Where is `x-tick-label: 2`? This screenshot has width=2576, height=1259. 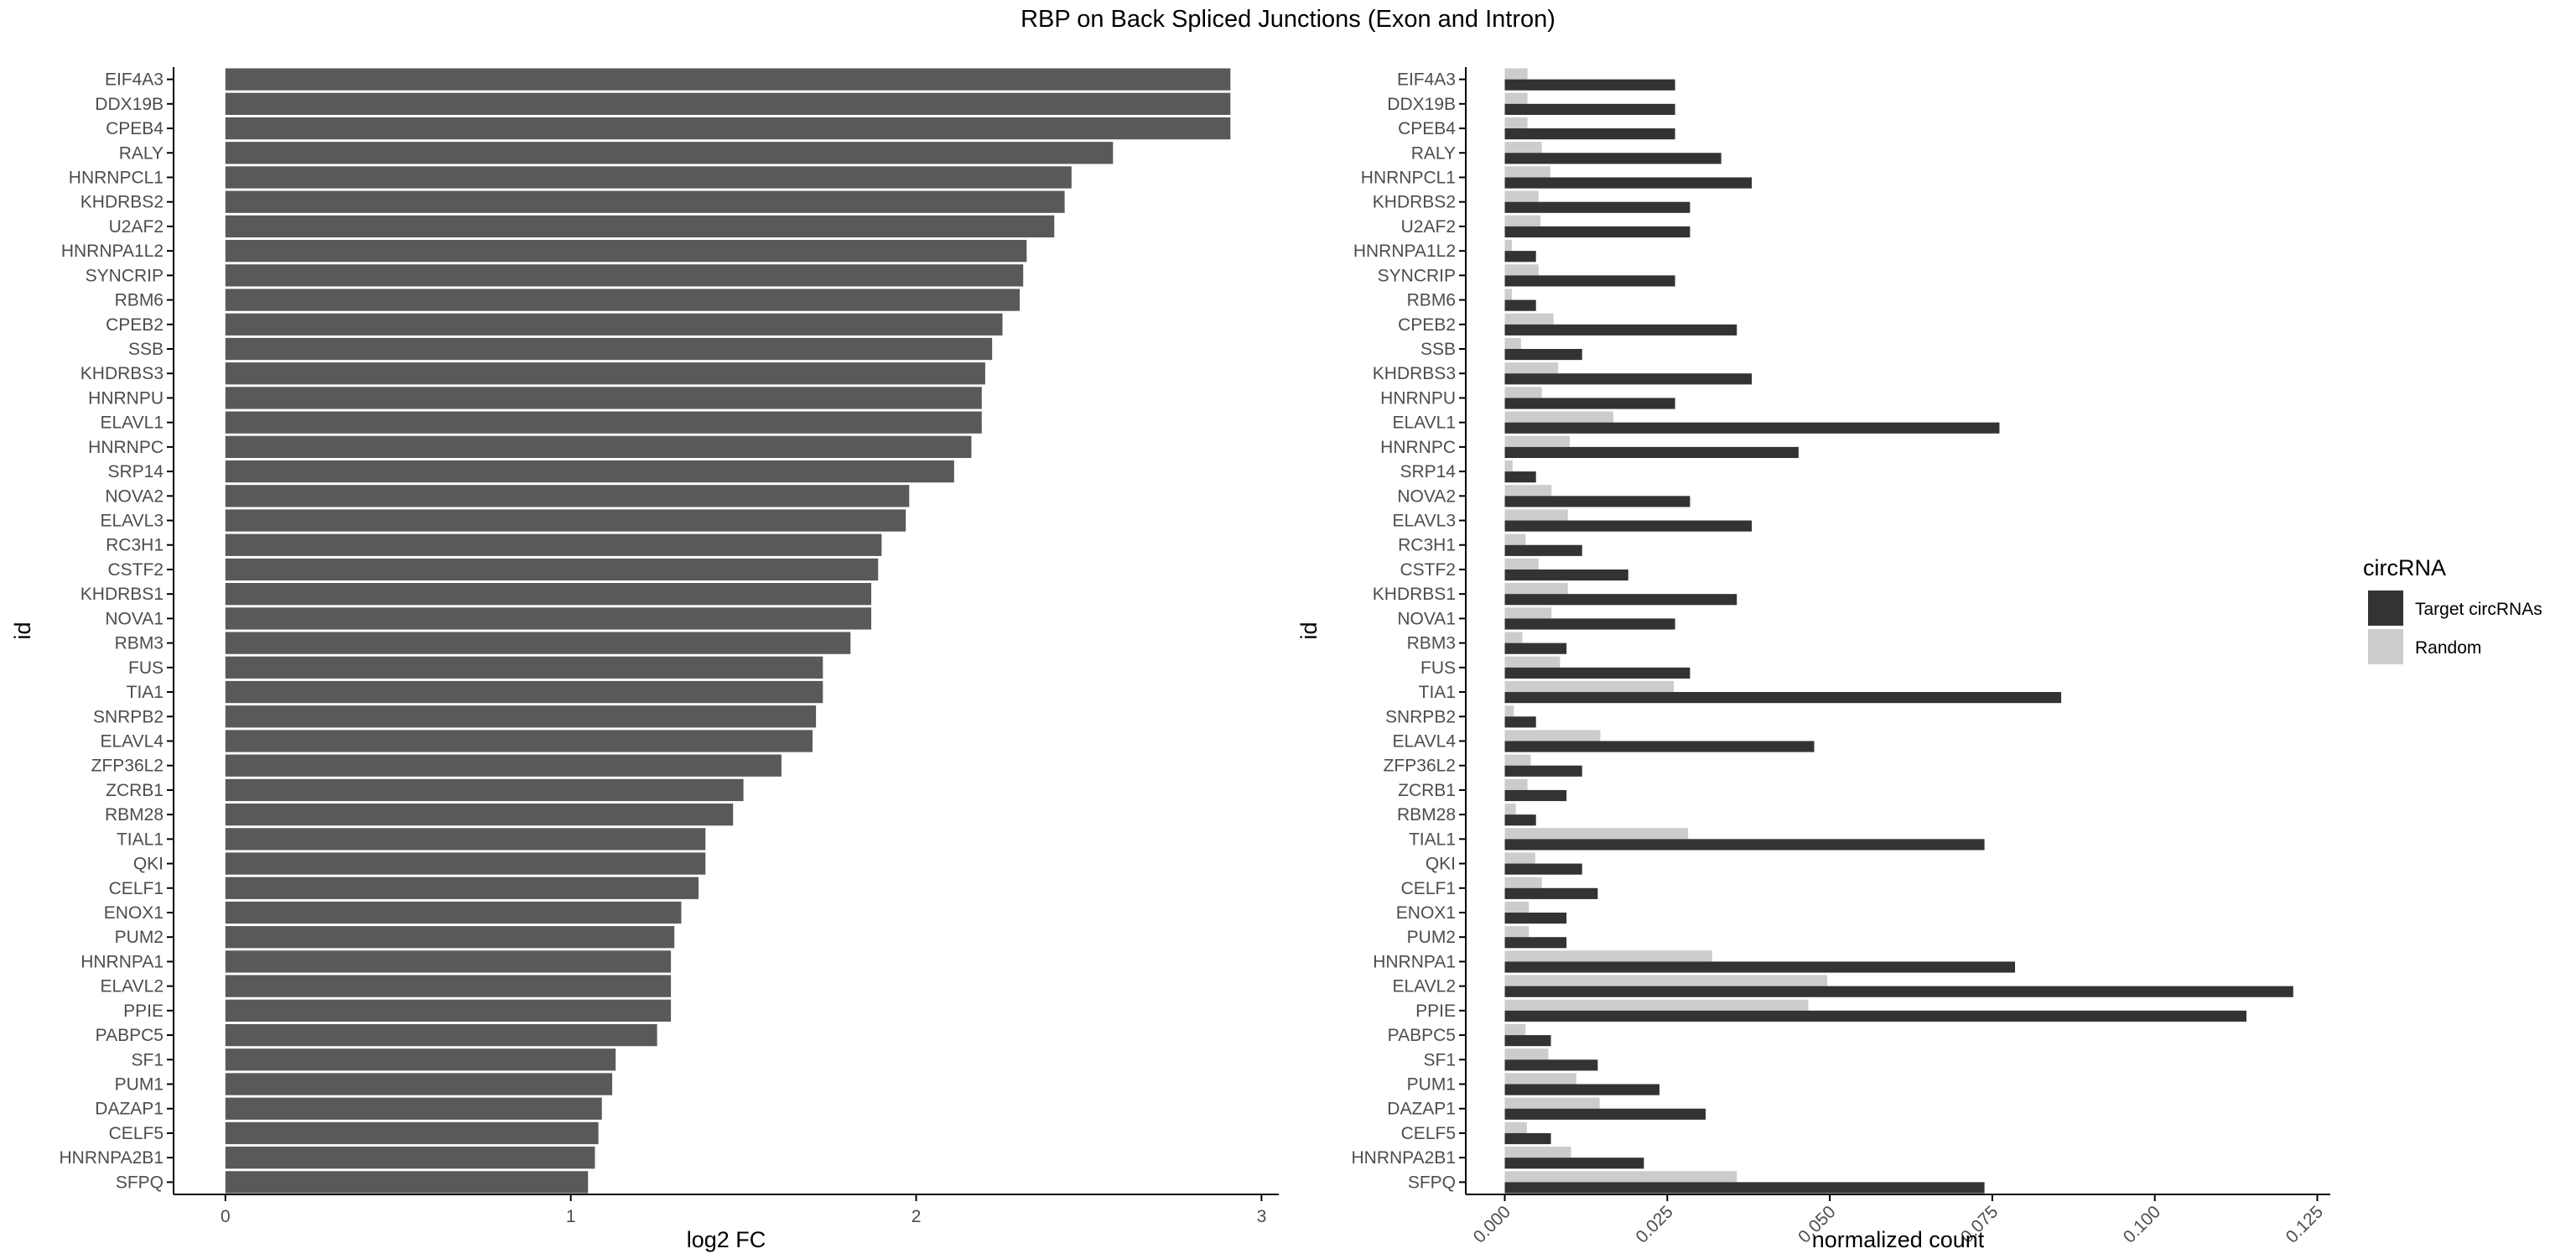 x-tick-label: 2 is located at coordinates (916, 1216).